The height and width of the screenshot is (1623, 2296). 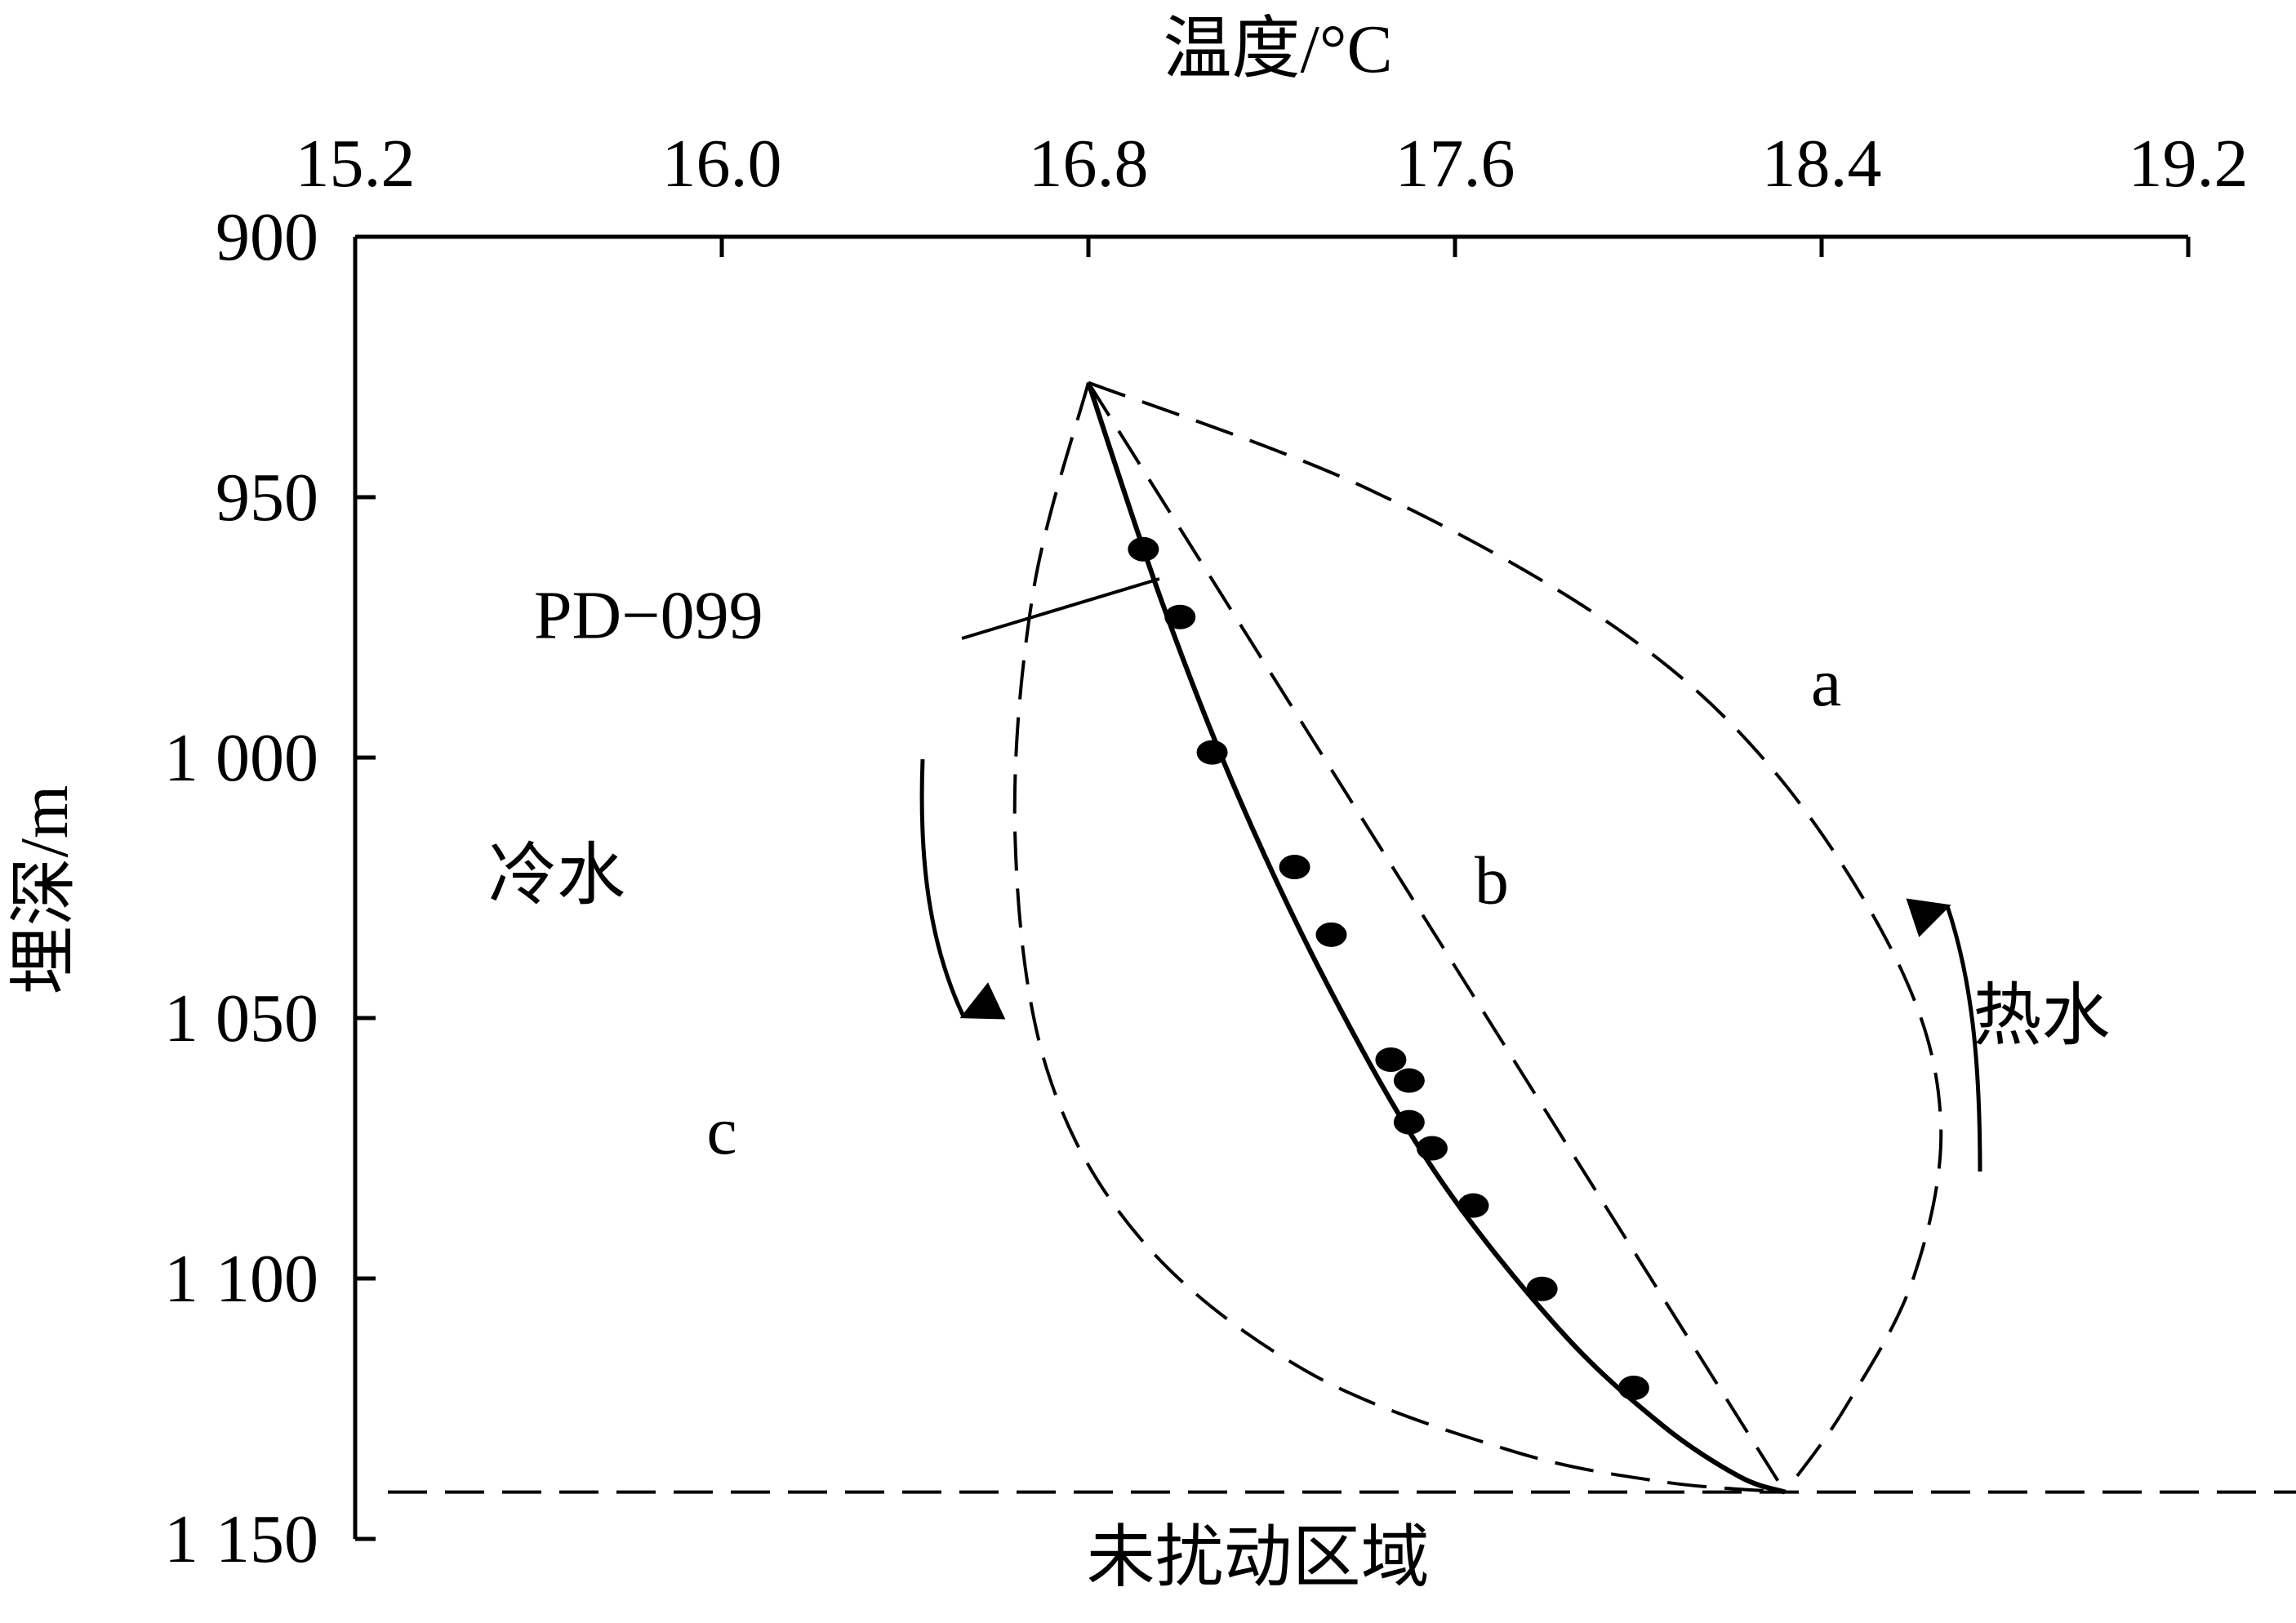 I want to click on y-axis-title: 埋深/m, so click(x=44, y=890).